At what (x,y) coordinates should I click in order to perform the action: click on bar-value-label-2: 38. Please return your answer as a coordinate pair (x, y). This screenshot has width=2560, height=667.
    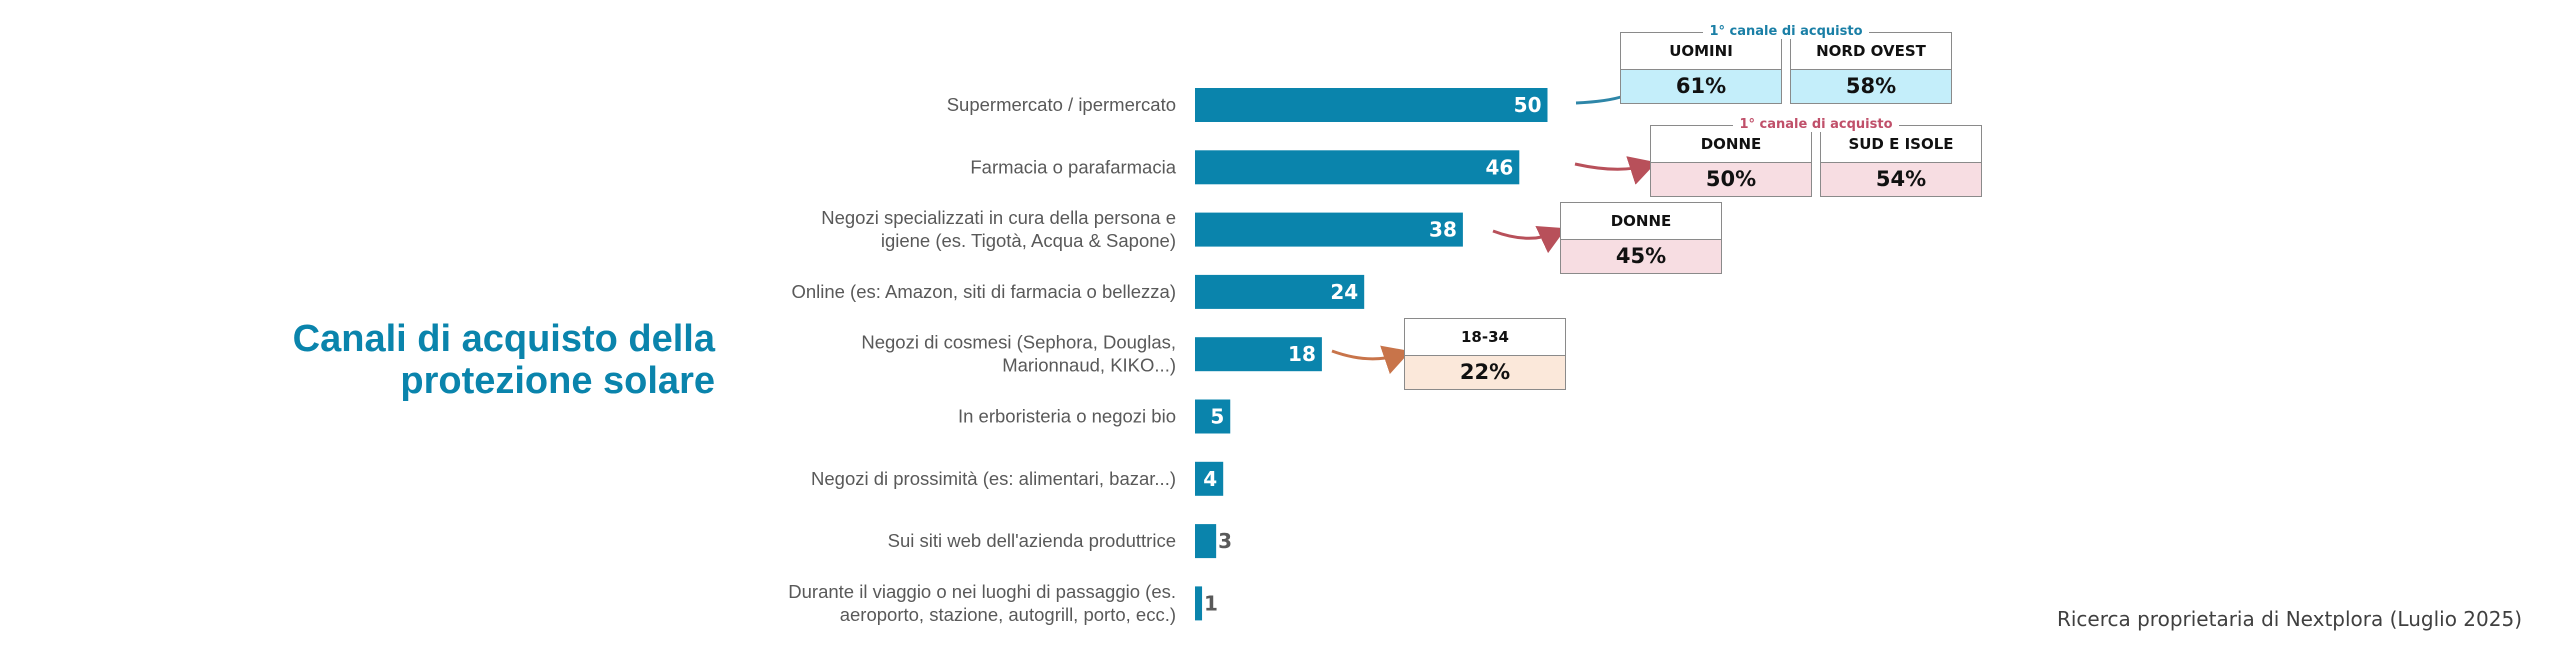
    Looking at the image, I should click on (1443, 230).